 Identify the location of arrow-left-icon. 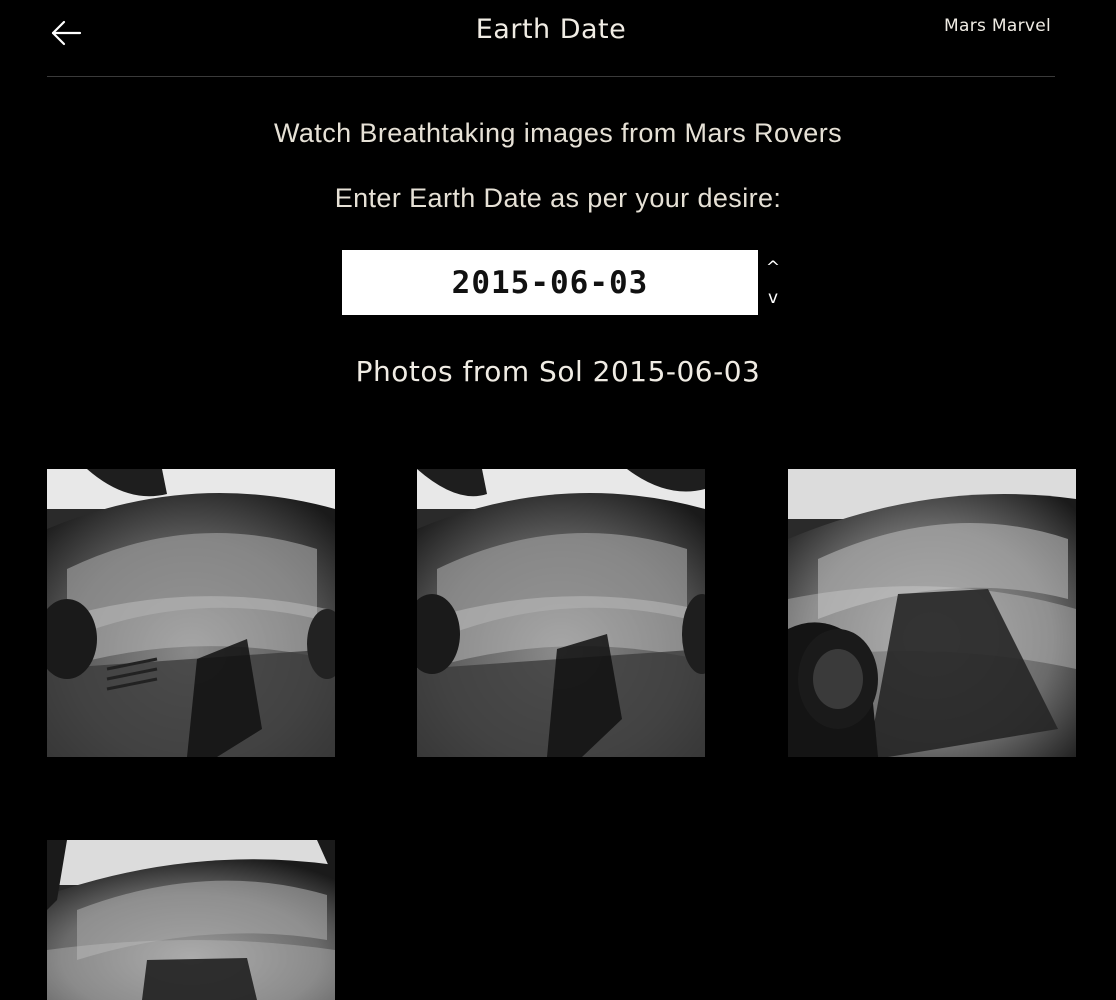
(66, 33).